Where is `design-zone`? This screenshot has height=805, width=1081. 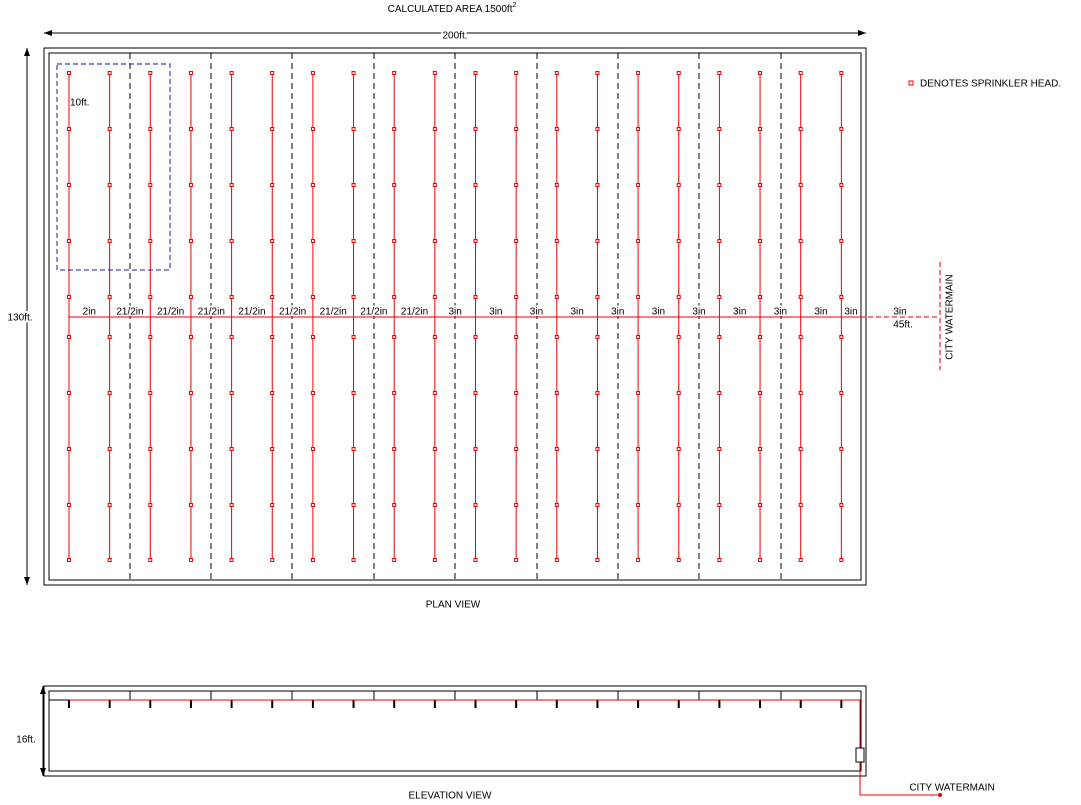
design-zone is located at coordinates (113, 167).